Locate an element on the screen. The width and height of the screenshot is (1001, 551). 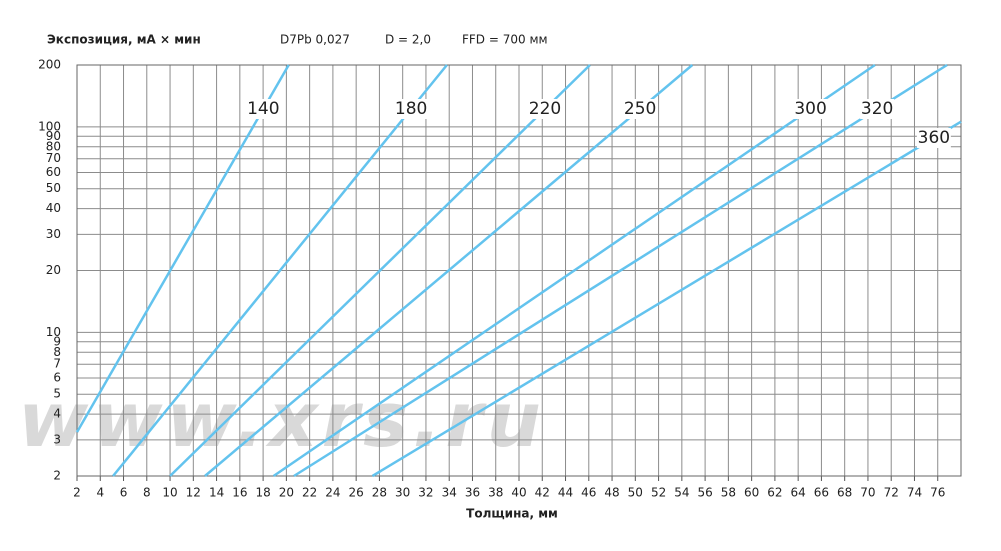
x-tick-label: 44 is located at coordinates (565, 493).